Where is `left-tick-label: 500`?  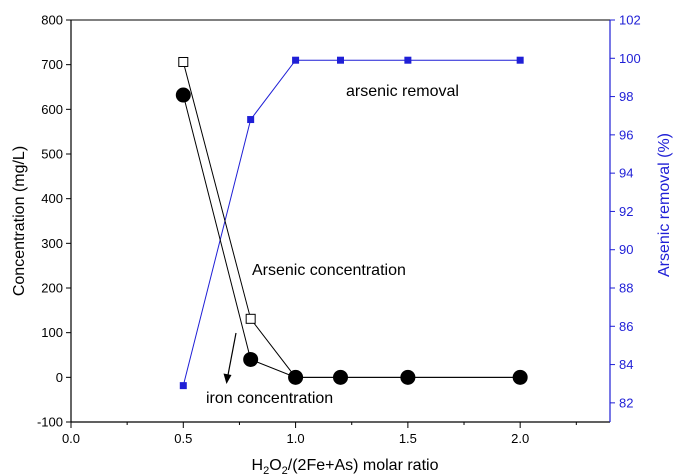 left-tick-label: 500 is located at coordinates (52, 154).